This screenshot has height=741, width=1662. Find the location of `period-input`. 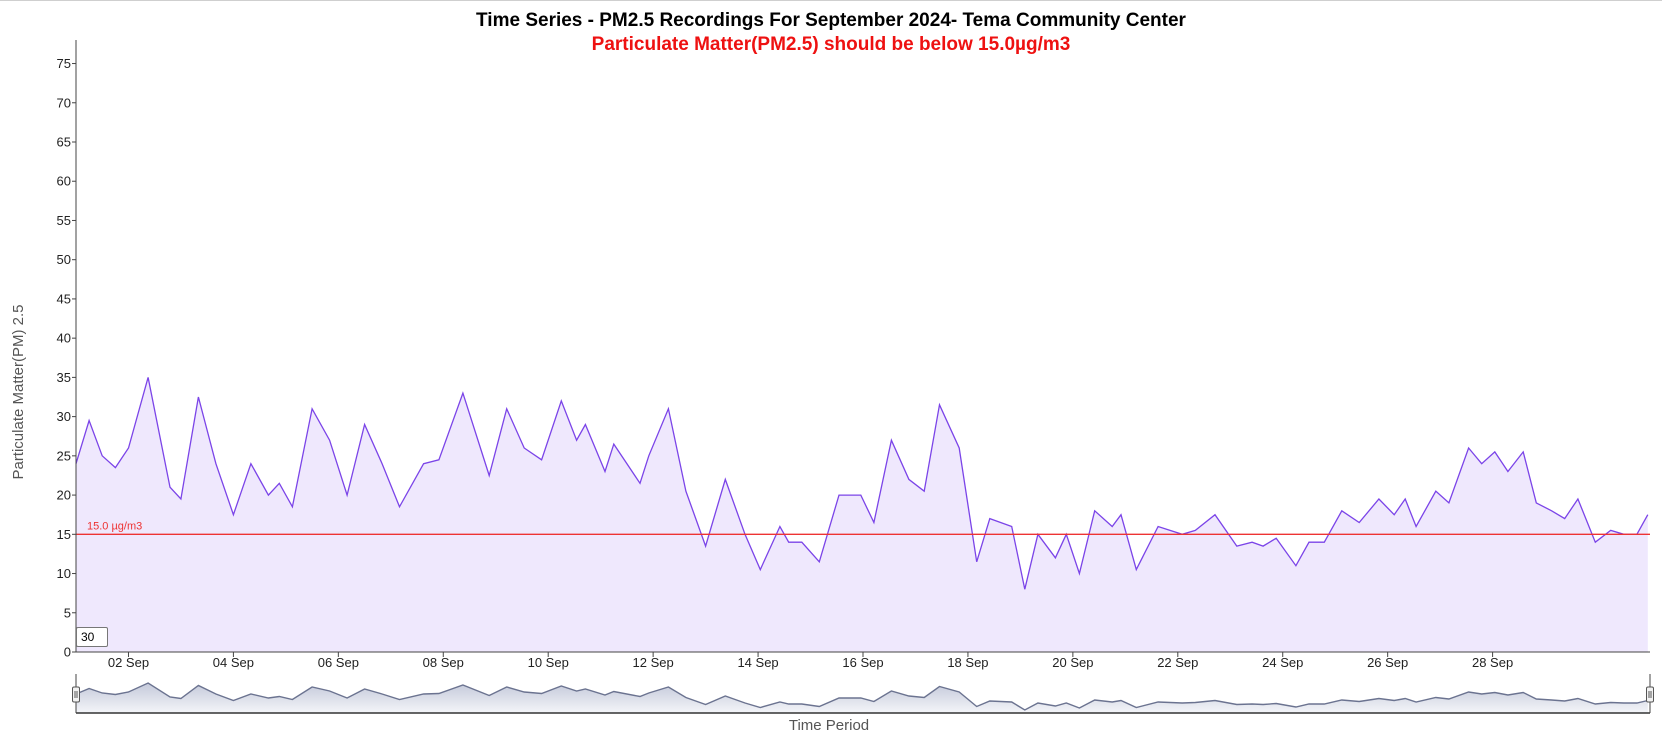

period-input is located at coordinates (92, 637).